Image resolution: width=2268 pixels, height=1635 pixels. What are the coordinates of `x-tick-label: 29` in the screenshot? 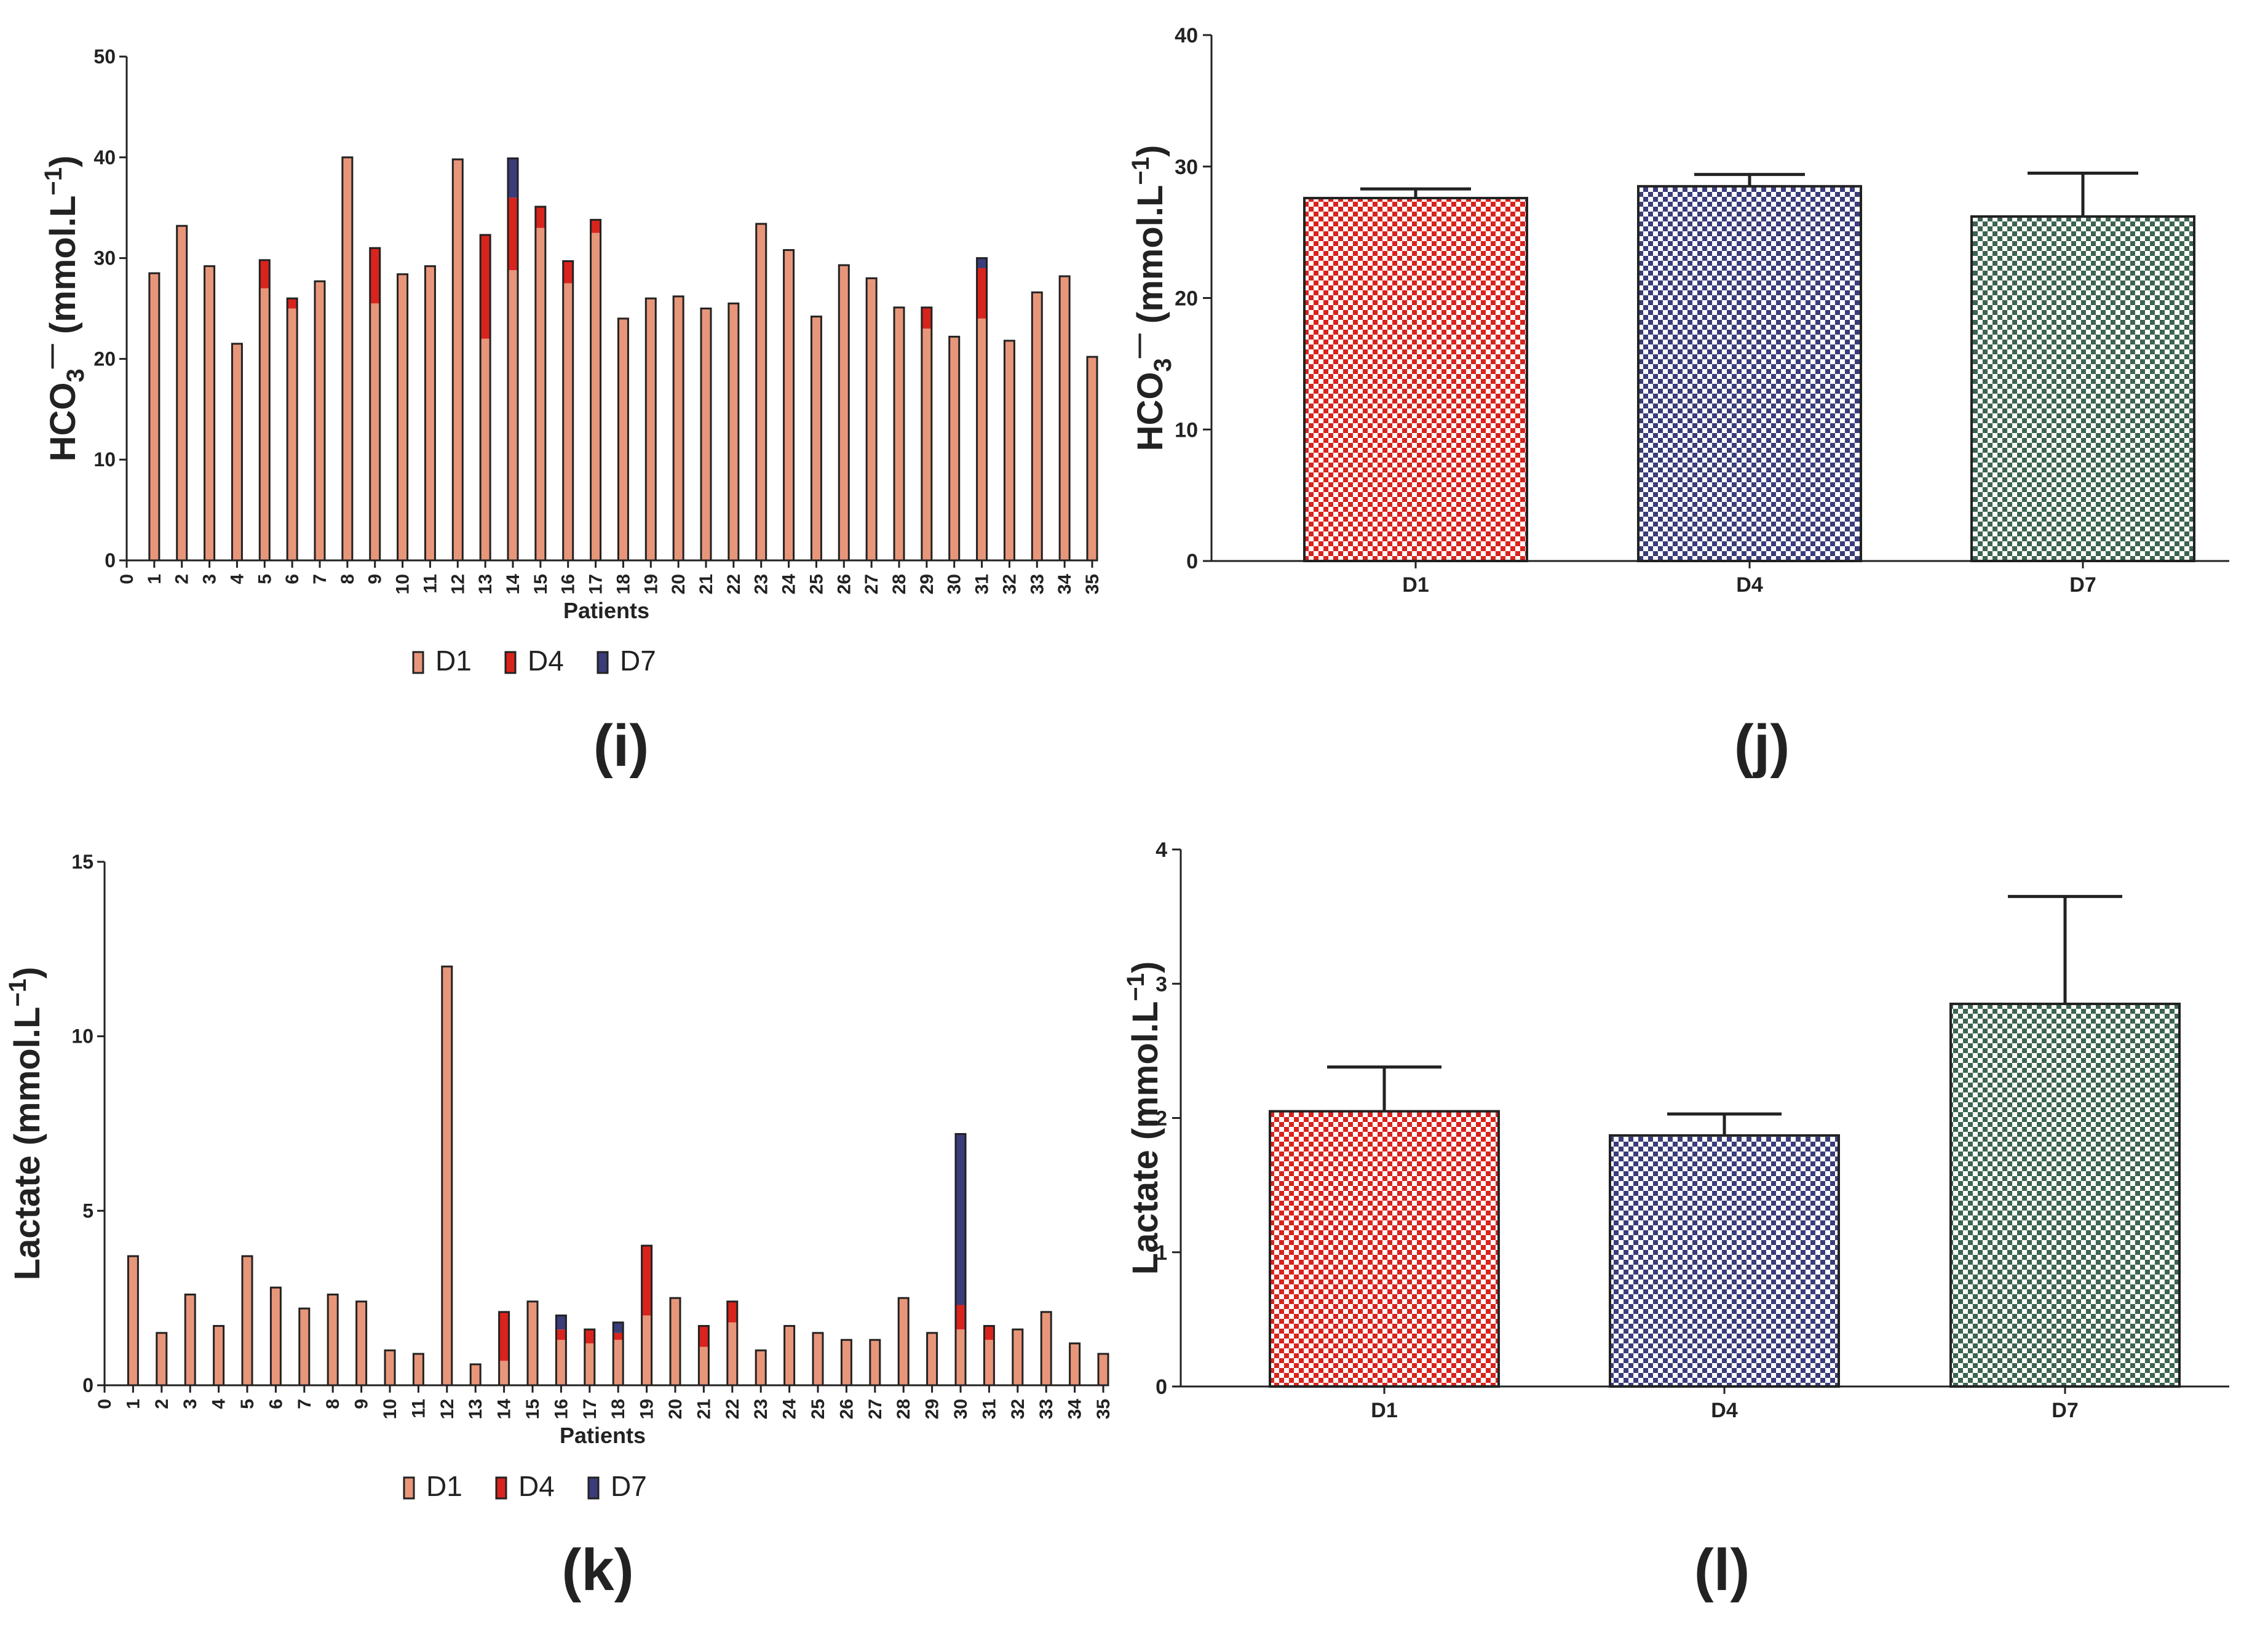 It's located at (927, 584).